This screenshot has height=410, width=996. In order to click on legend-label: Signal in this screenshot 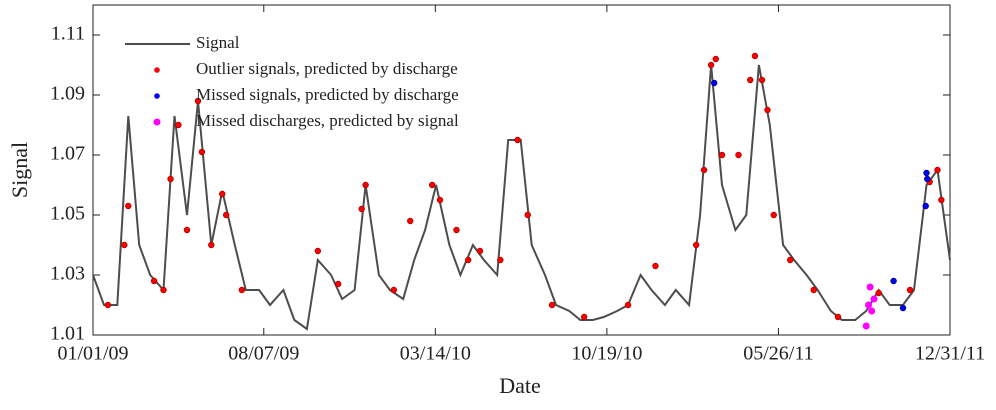, I will do `click(218, 42)`.